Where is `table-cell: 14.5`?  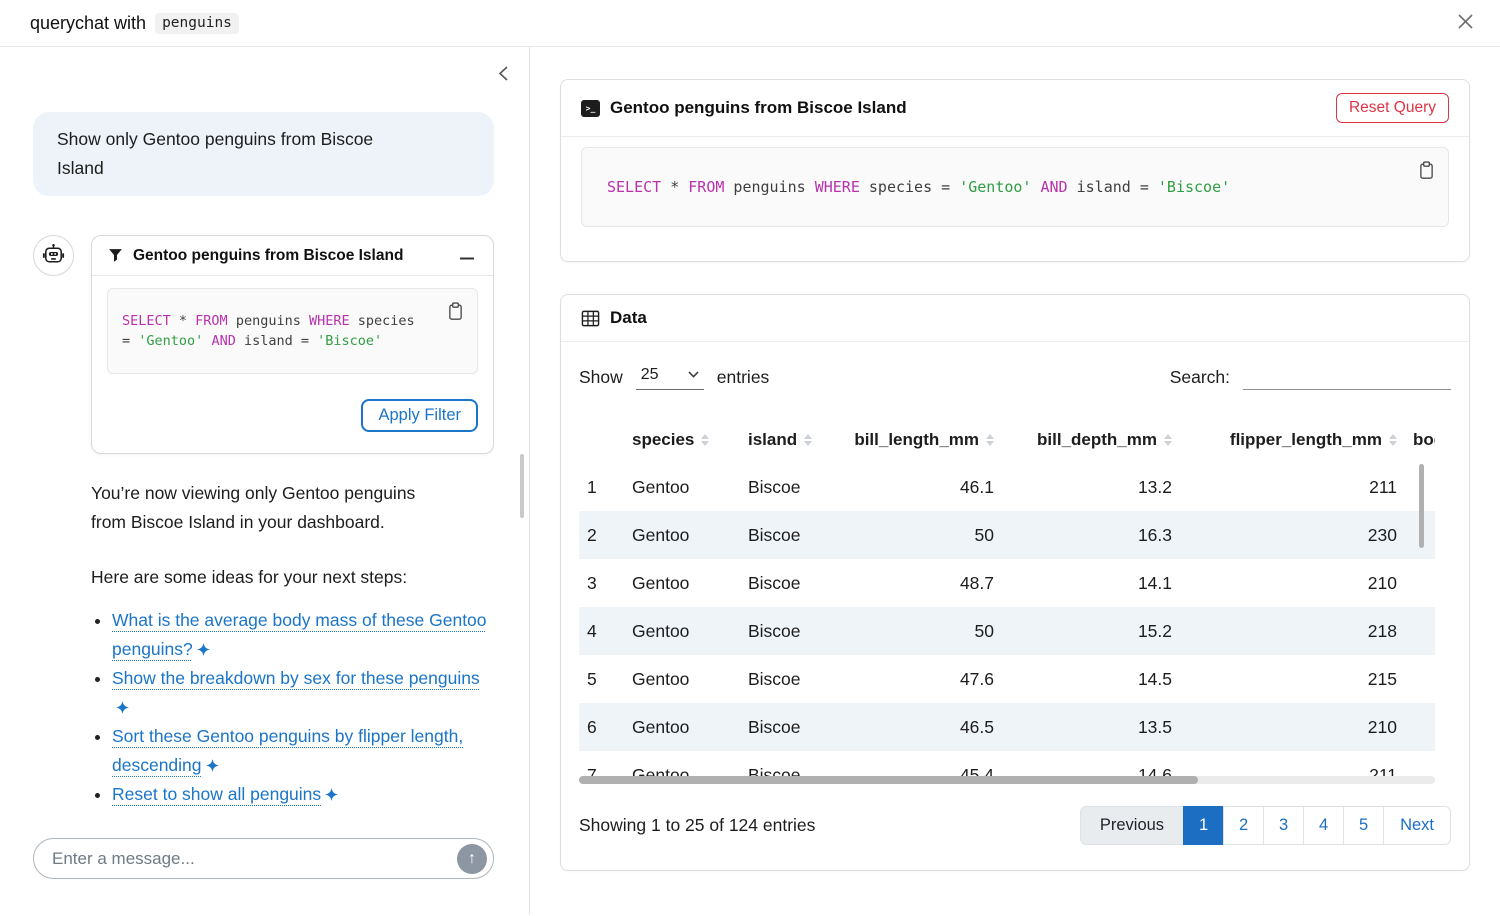
table-cell: 14.5 is located at coordinates (1154, 678).